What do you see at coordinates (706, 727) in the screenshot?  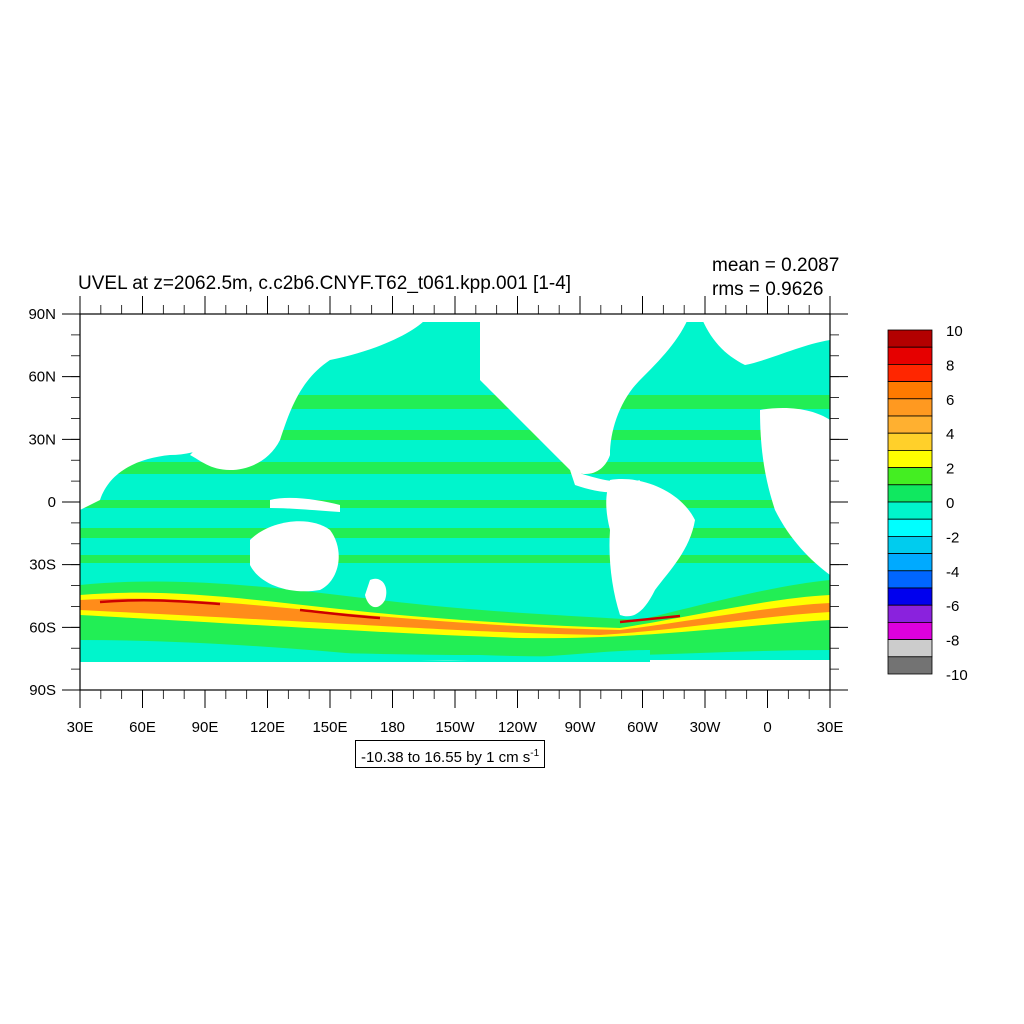 I see `lon-label: 30W` at bounding box center [706, 727].